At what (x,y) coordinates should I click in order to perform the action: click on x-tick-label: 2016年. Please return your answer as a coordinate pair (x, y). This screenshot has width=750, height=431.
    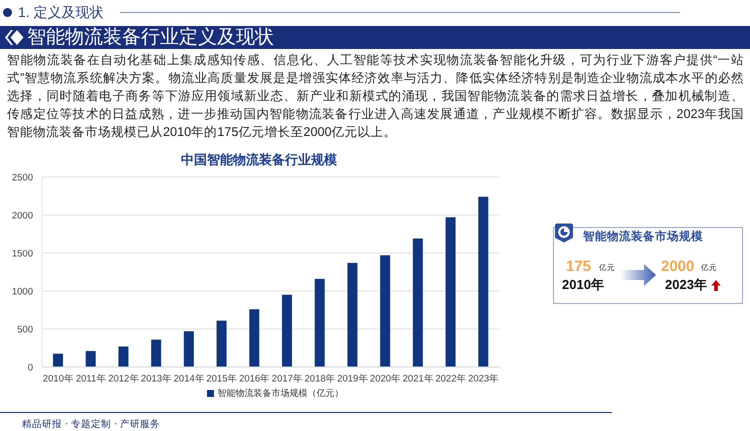
    Looking at the image, I should click on (254, 378).